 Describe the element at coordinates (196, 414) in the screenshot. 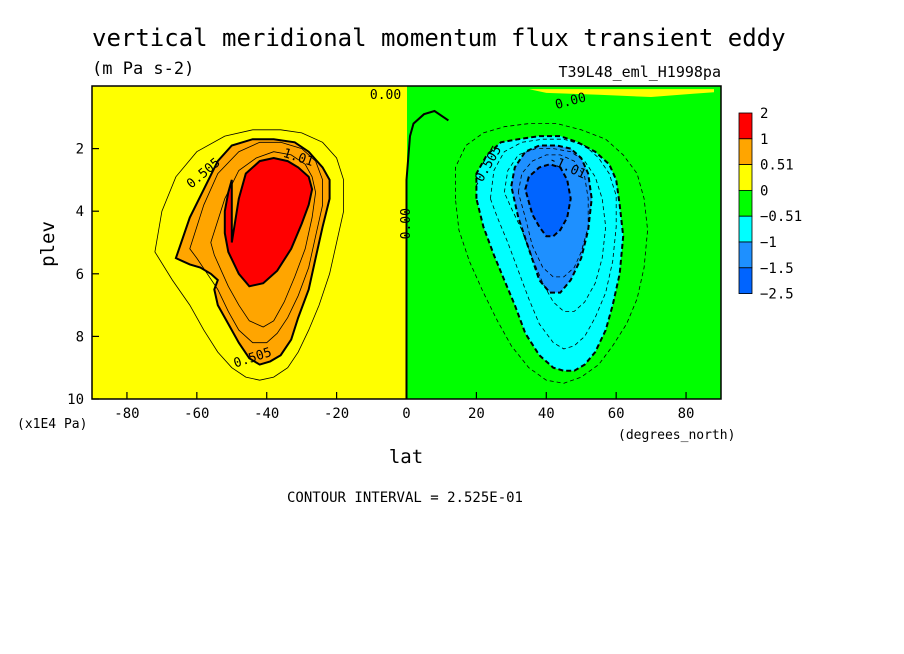

I see `x-tick-label: -60` at that location.